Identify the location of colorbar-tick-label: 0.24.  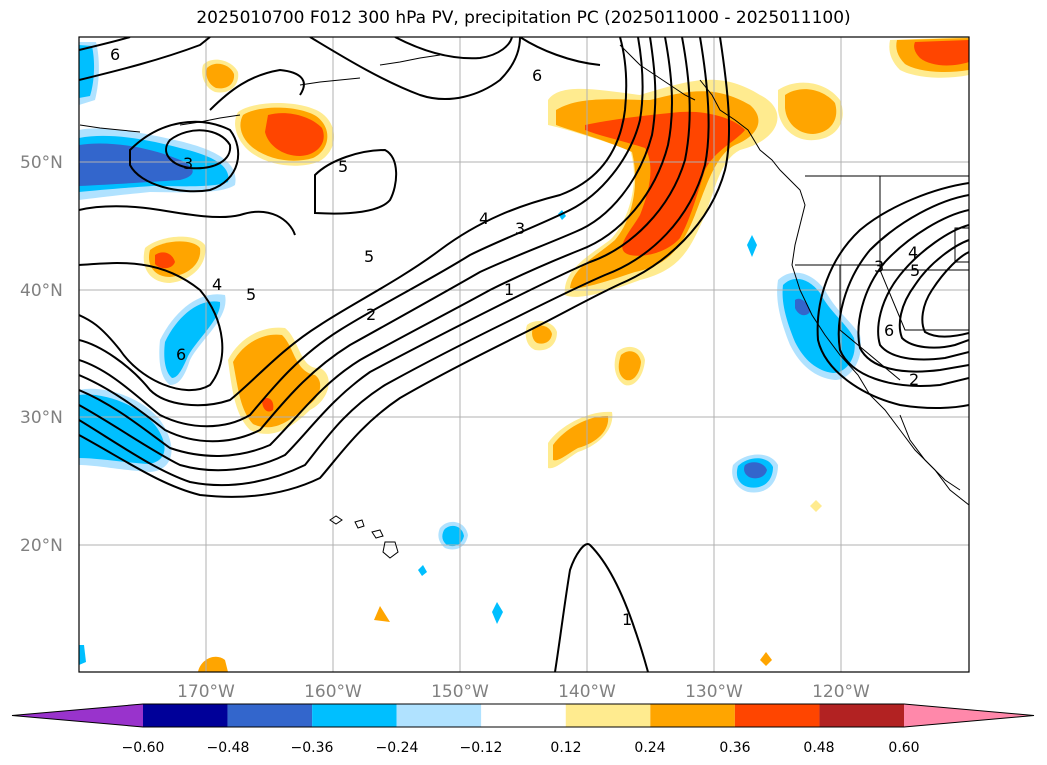
(649, 748).